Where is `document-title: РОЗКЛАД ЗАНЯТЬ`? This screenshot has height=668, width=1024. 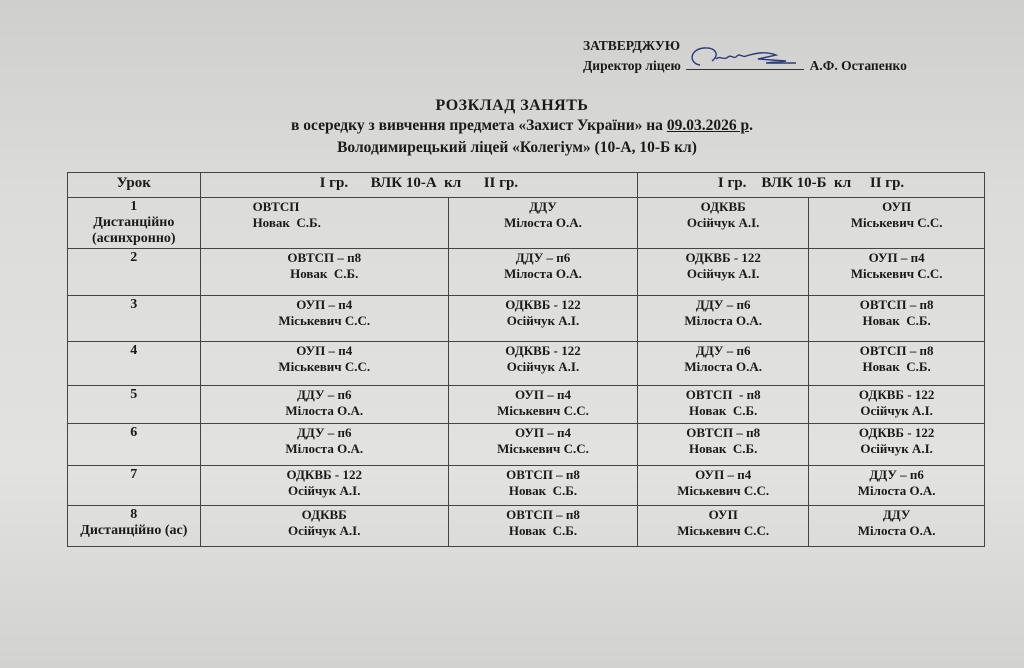 document-title: РОЗКЛАД ЗАНЯТЬ is located at coordinates (512, 105).